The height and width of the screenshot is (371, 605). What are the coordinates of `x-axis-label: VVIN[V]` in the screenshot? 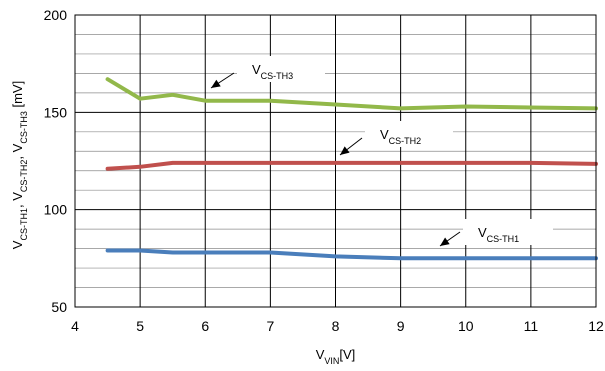 It's located at (336, 356).